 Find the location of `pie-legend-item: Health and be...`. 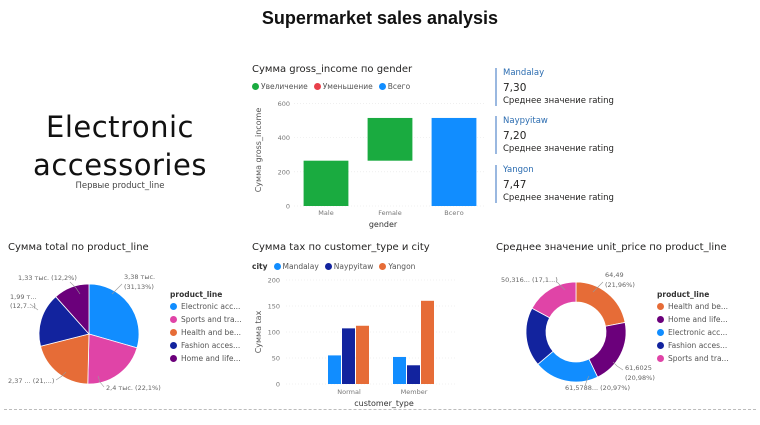

pie-legend-item: Health and be... is located at coordinates (206, 332).